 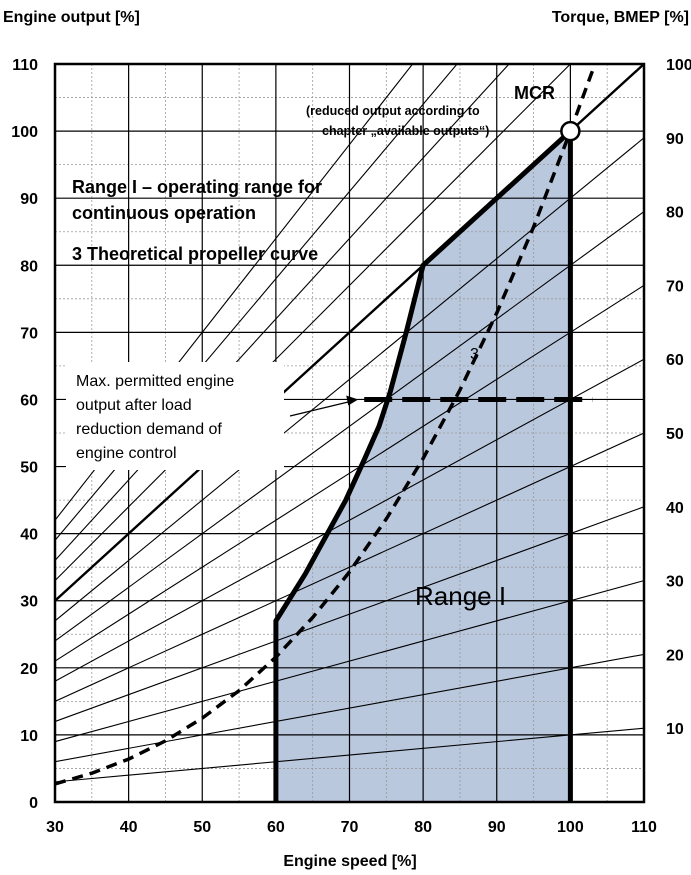 I want to click on max-permitted-line-1: Max. permitted engine, so click(x=155, y=381).